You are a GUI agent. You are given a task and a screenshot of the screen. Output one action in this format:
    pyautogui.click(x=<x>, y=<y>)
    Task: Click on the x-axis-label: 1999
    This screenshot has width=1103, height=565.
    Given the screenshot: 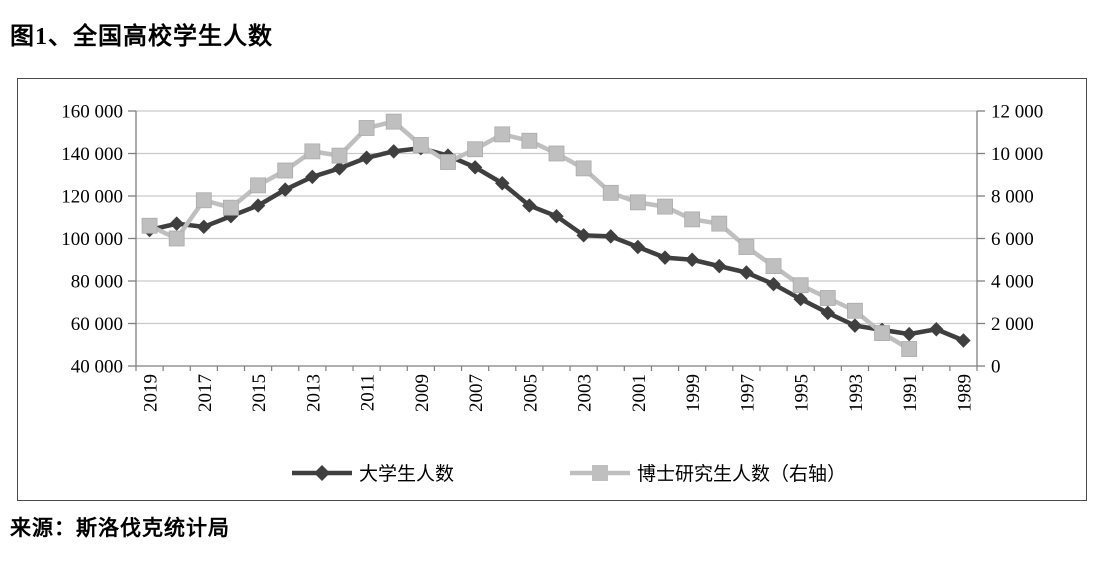 What is the action you would take?
    pyautogui.click(x=693, y=393)
    